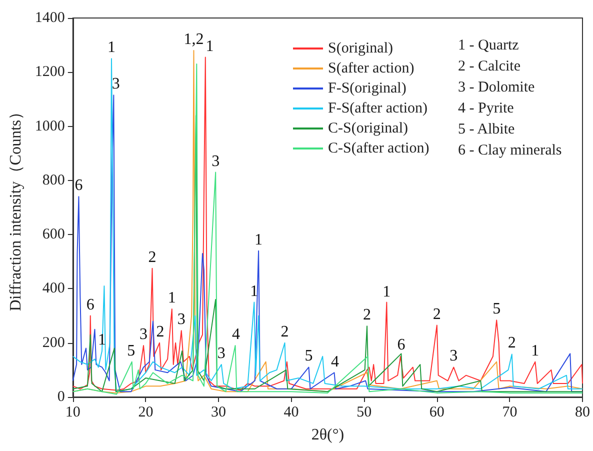 The image size is (593, 451). Describe the element at coordinates (53, 342) in the screenshot. I see `y-tick-label: 200` at that location.